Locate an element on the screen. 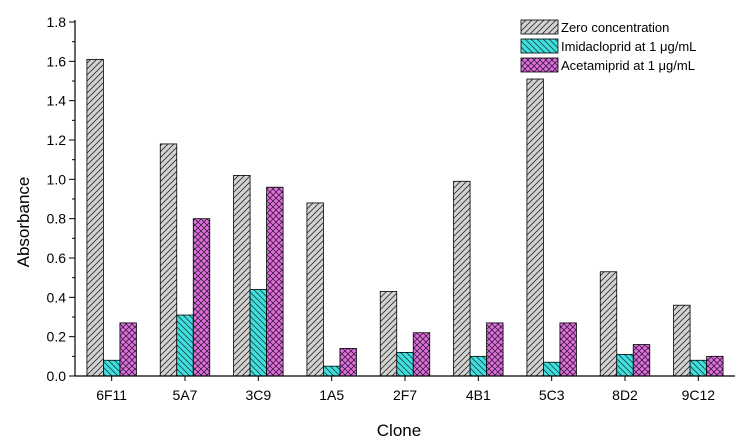  y-tick-label: 0.8 is located at coordinates (57, 219).